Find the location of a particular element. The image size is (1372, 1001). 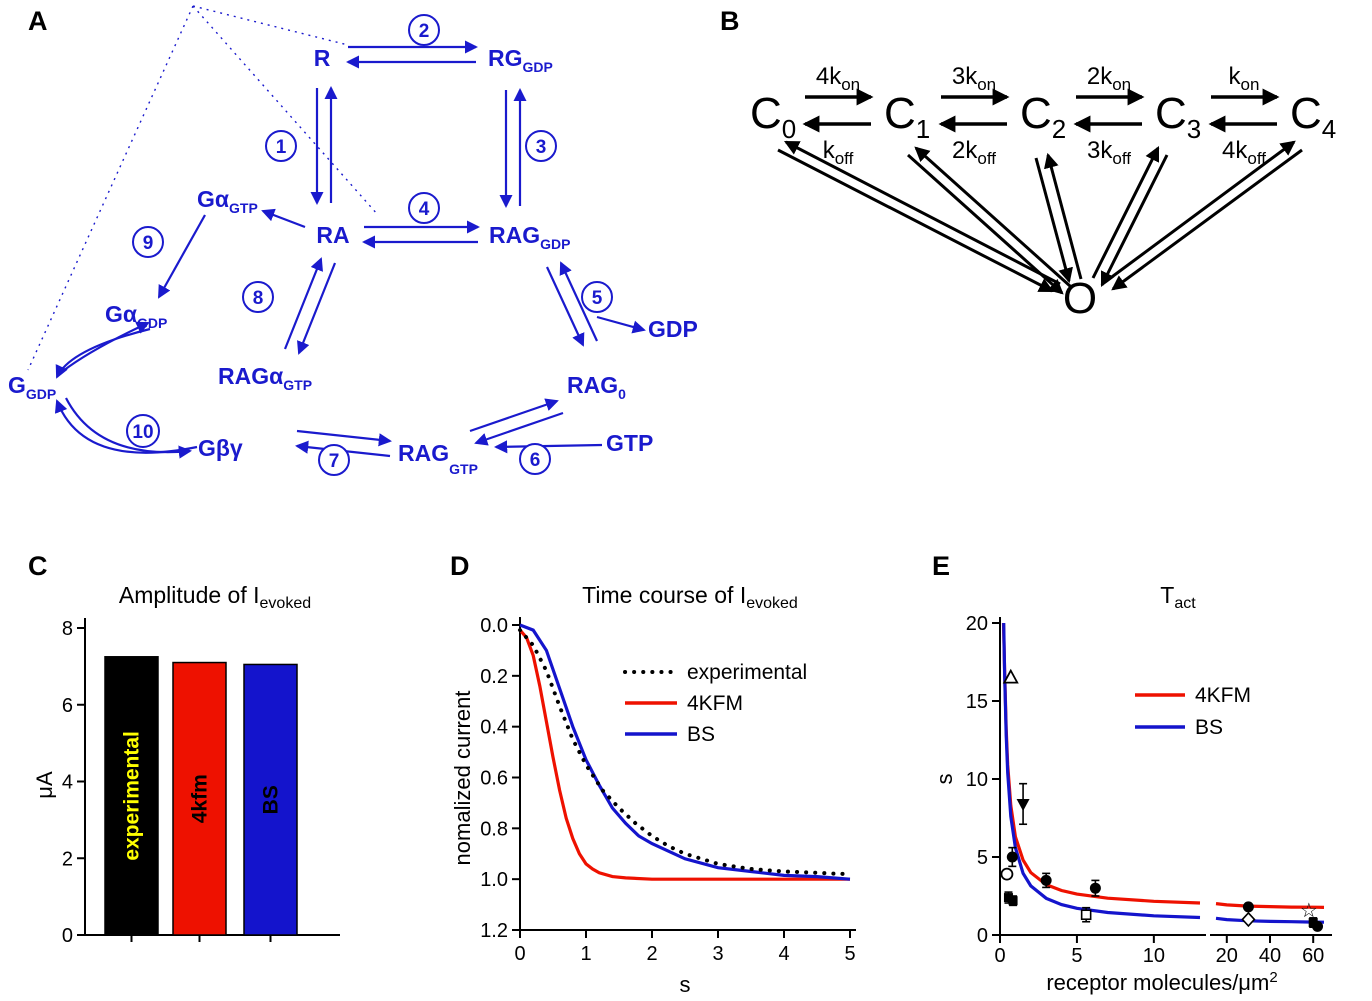

y-tick-label: 8 is located at coordinates (67, 629).